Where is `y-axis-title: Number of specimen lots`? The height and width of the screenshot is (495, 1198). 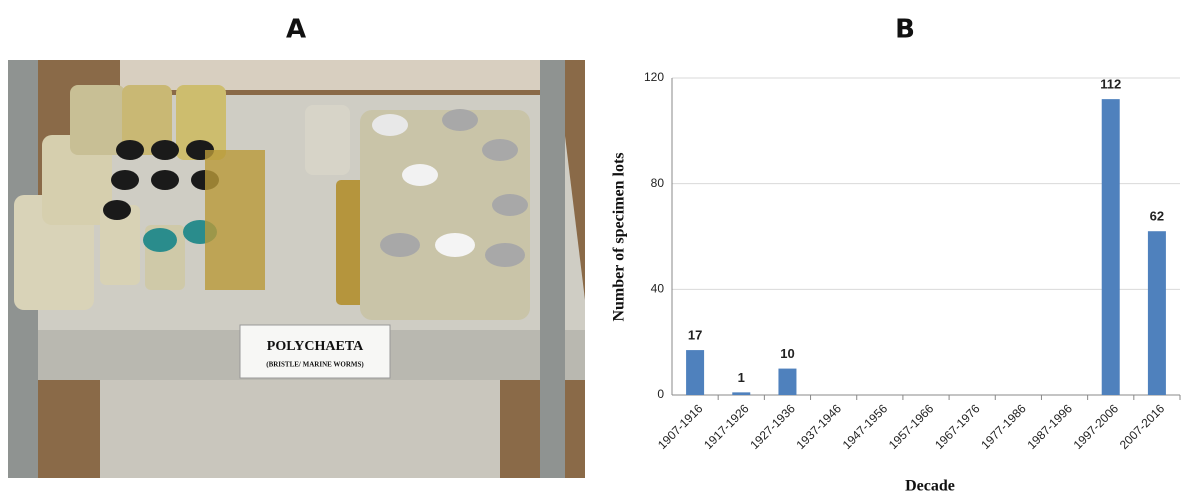
y-axis-title: Number of specimen lots is located at coordinates (619, 236).